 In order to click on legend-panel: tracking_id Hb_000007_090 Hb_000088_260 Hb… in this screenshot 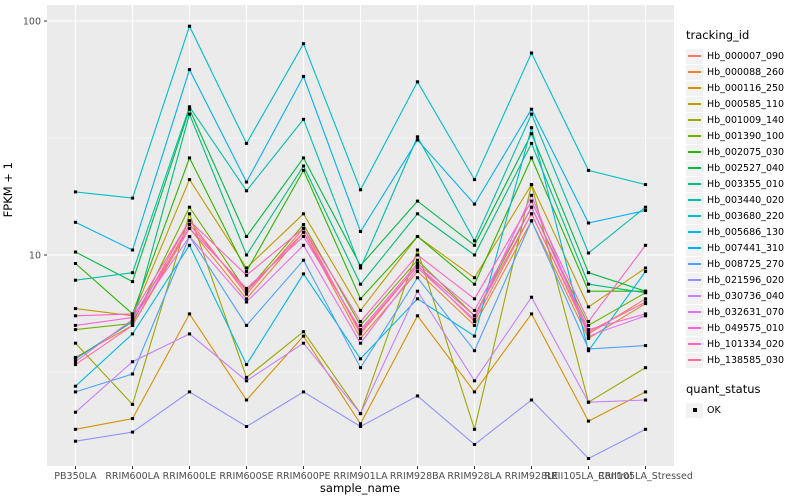, I will do `click(742, 223)`.